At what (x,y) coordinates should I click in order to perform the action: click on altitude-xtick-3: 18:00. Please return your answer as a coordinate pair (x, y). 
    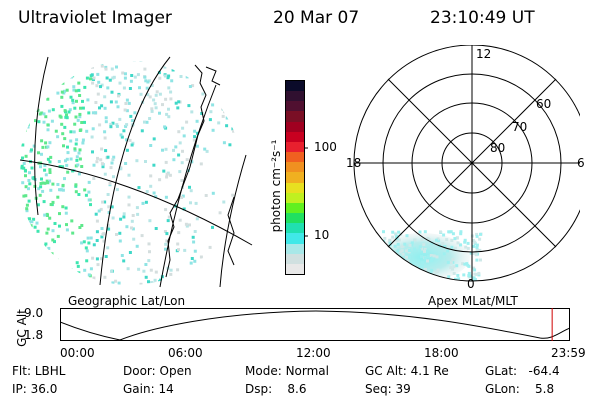
    Looking at the image, I should click on (441, 353).